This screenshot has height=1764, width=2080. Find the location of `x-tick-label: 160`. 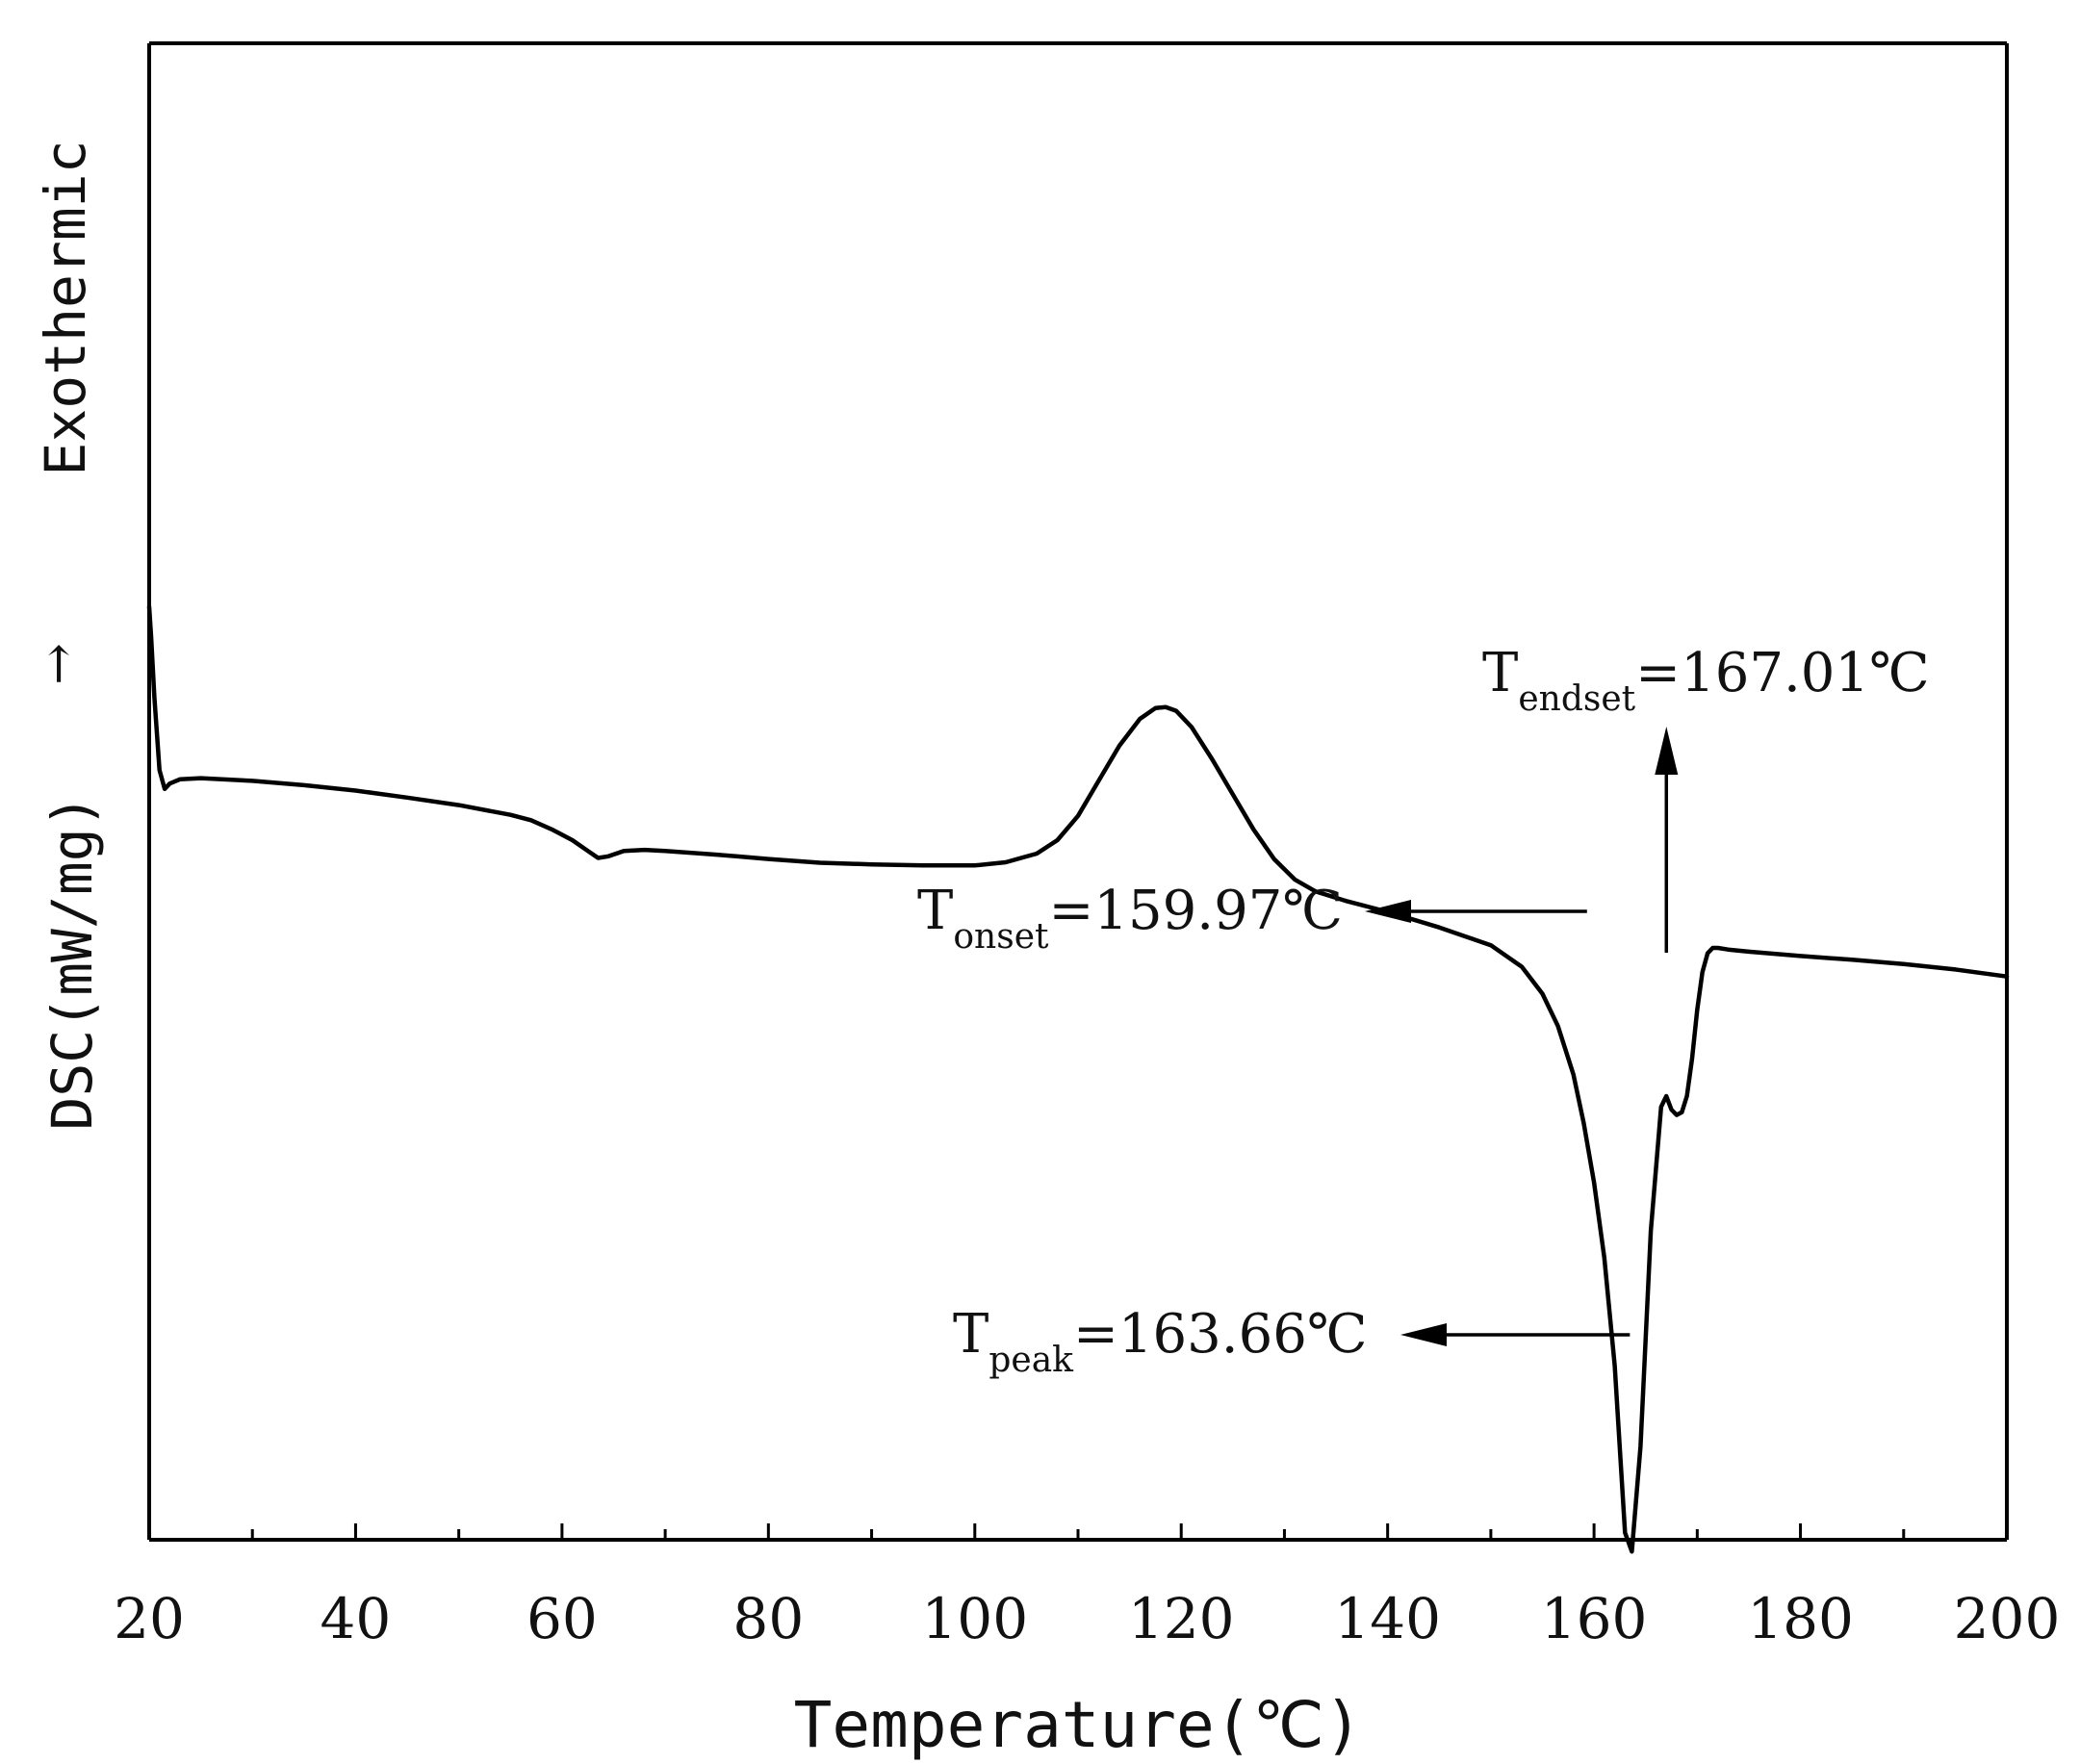

x-tick-label: 160 is located at coordinates (1594, 1618).